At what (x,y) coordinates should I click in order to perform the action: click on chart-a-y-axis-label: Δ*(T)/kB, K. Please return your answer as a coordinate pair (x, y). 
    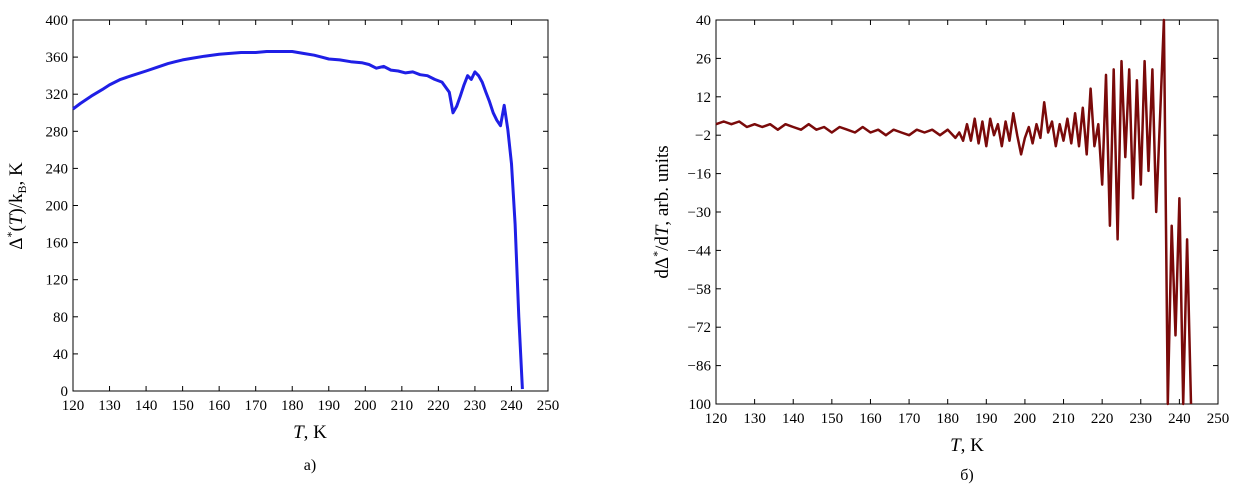
    Looking at the image, I should click on (16, 206).